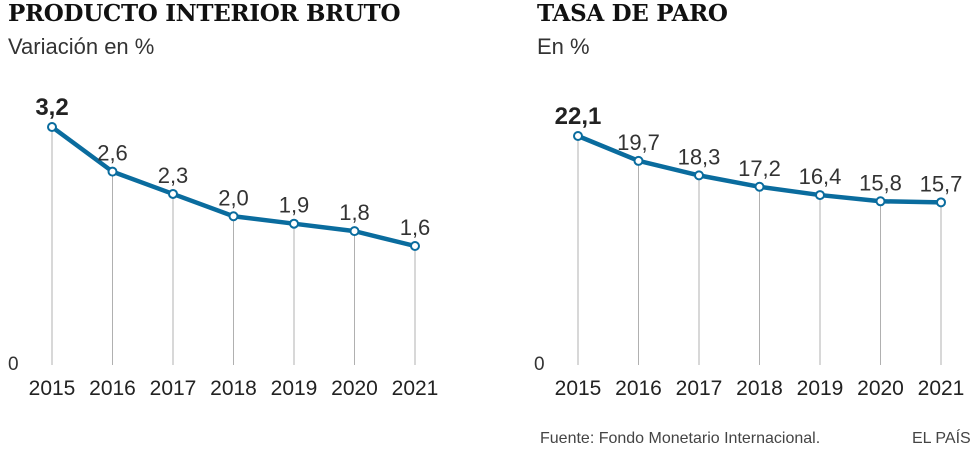 The image size is (980, 456). Describe the element at coordinates (632, 13) in the screenshot. I see `chart2-title: TASA DE PARO` at that location.